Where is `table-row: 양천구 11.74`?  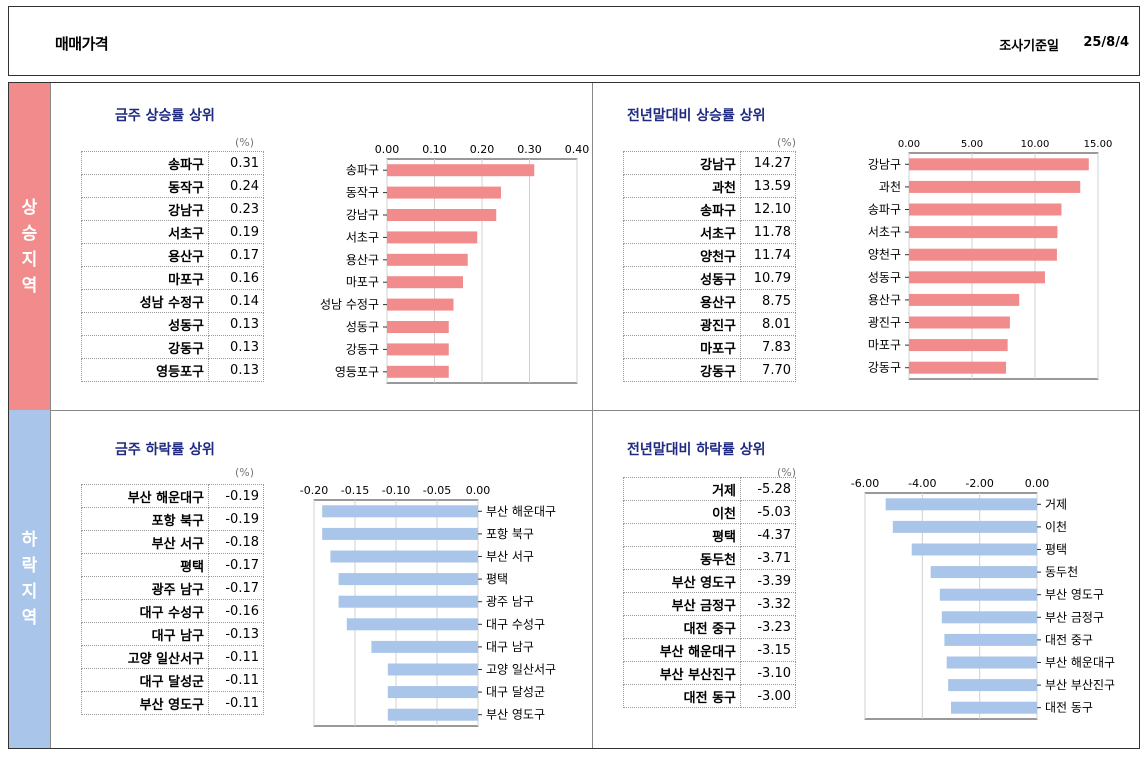
table-row: 양천구 11.74 is located at coordinates (709, 255).